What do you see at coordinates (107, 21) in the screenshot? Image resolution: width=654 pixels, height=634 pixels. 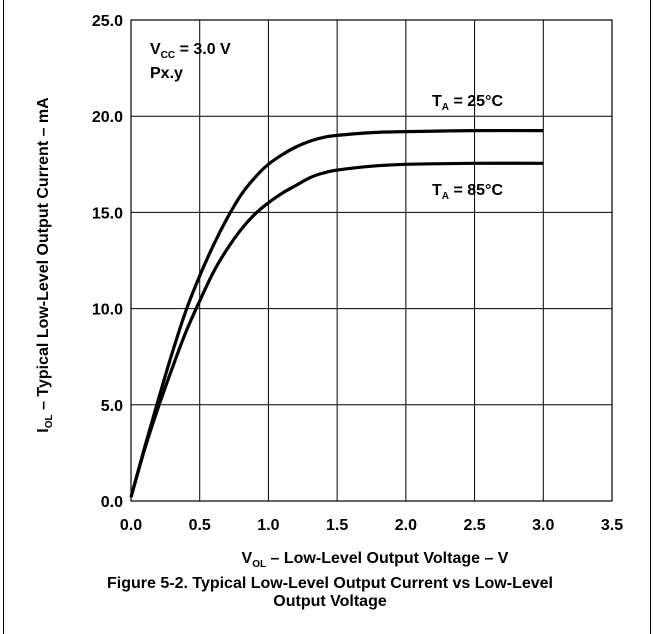 I see `y-tick-label: 25.0` at bounding box center [107, 21].